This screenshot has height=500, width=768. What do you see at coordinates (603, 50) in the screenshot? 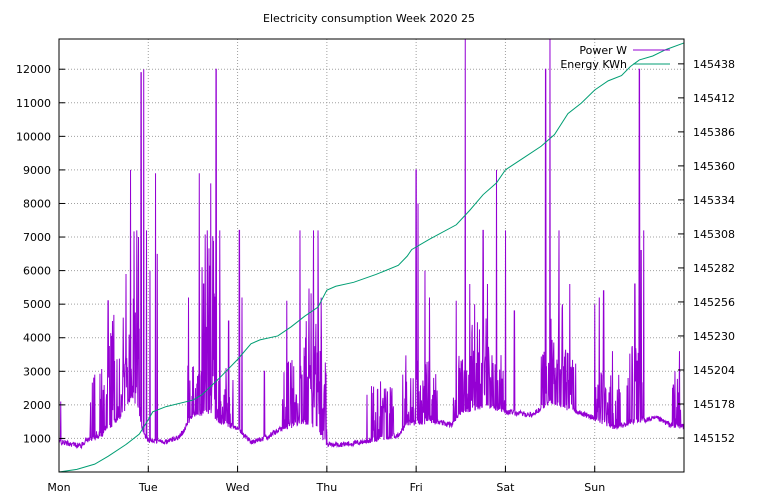
I see `legend-power-label: Power W` at bounding box center [603, 50].